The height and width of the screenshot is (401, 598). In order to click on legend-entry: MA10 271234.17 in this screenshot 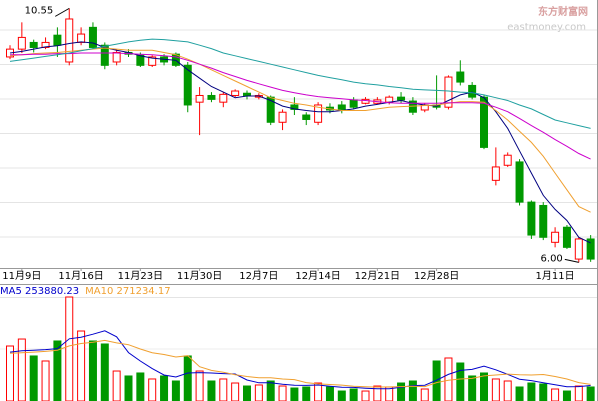, I will do `click(127, 291)`.